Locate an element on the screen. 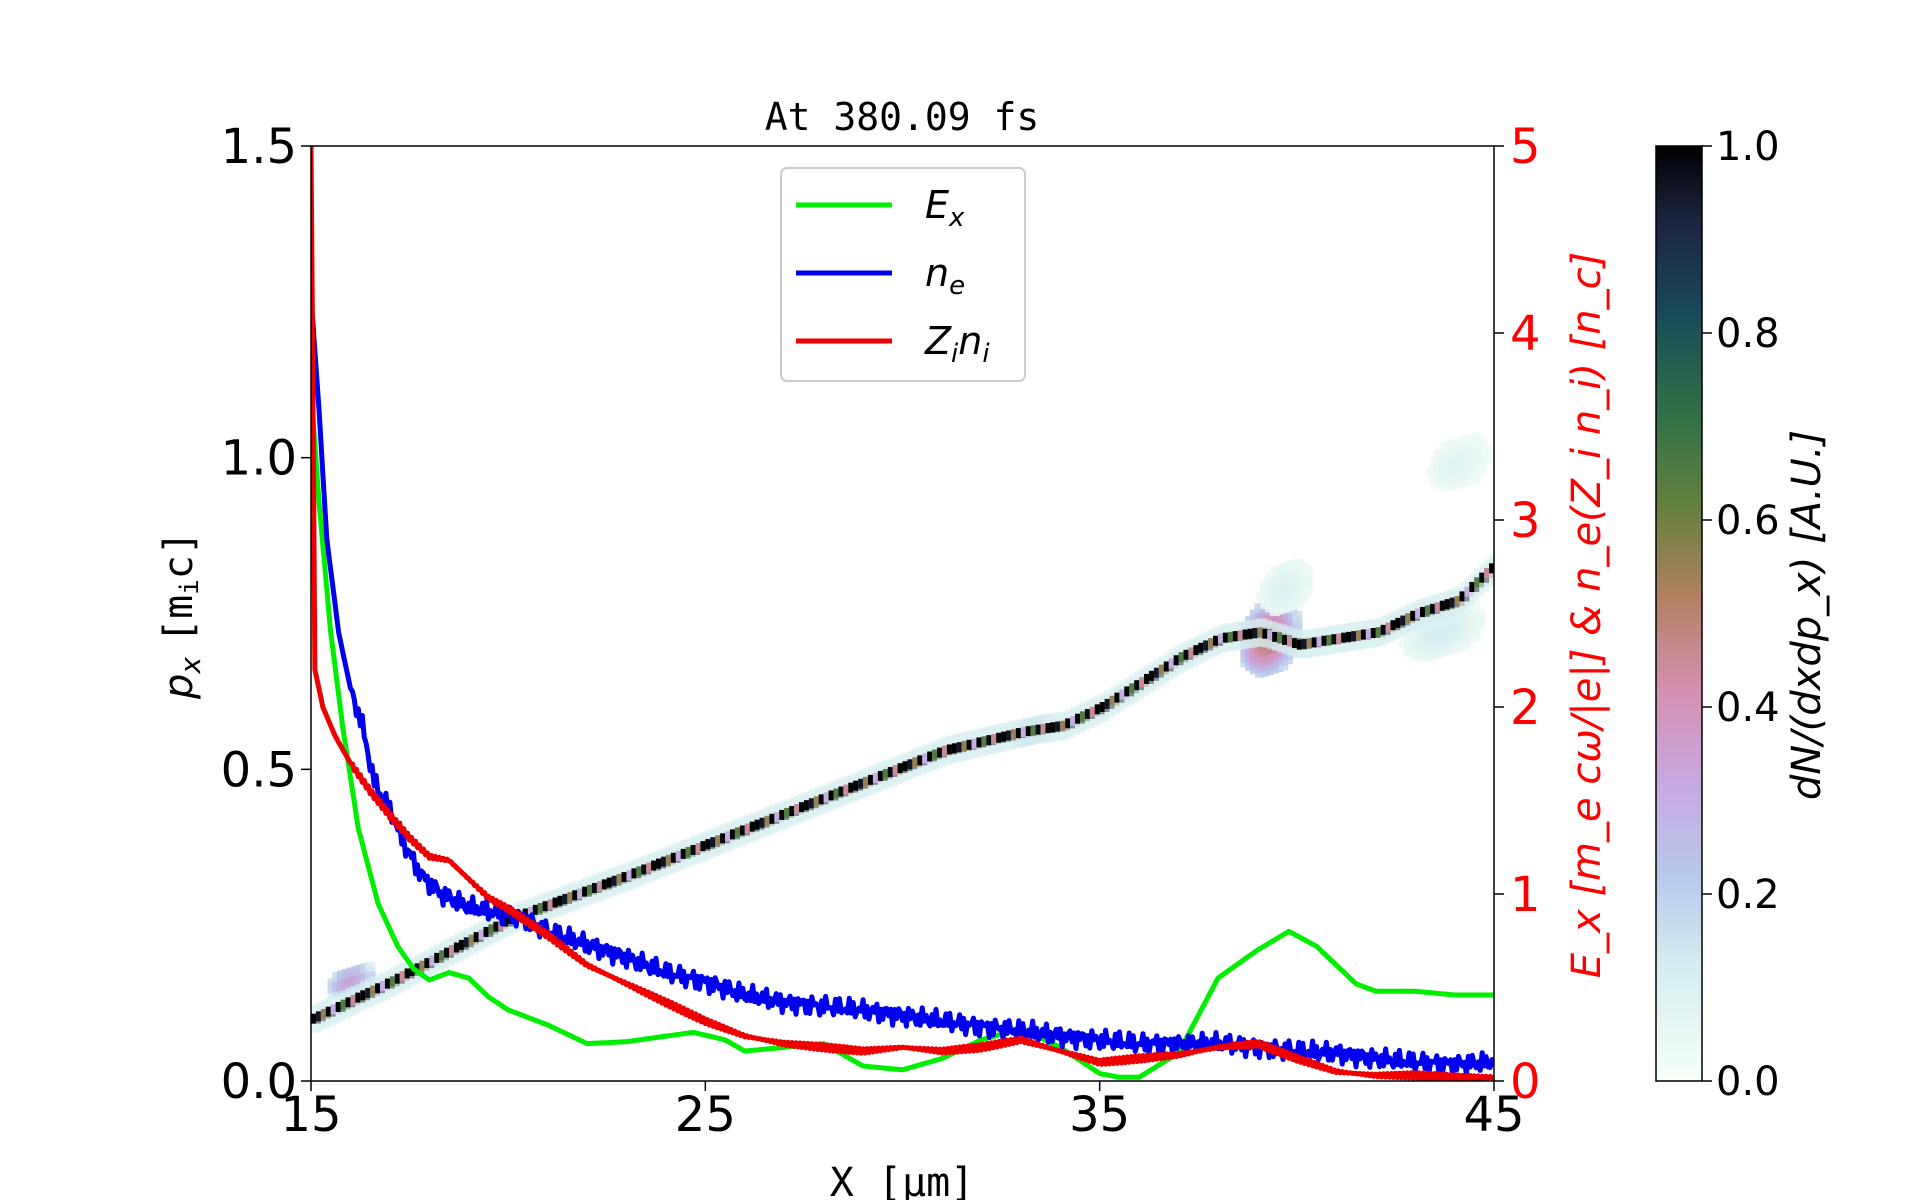 The height and width of the screenshot is (1200, 1920). y-left-tick-label: 0.0 is located at coordinates (259, 1082).